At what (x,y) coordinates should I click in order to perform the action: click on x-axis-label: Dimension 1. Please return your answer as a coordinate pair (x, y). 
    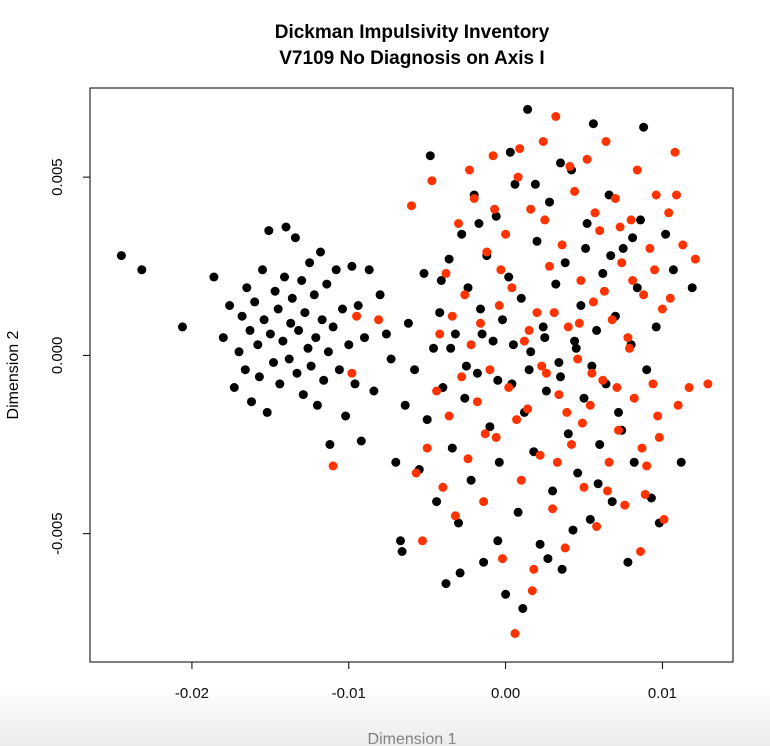
    Looking at the image, I should click on (412, 738).